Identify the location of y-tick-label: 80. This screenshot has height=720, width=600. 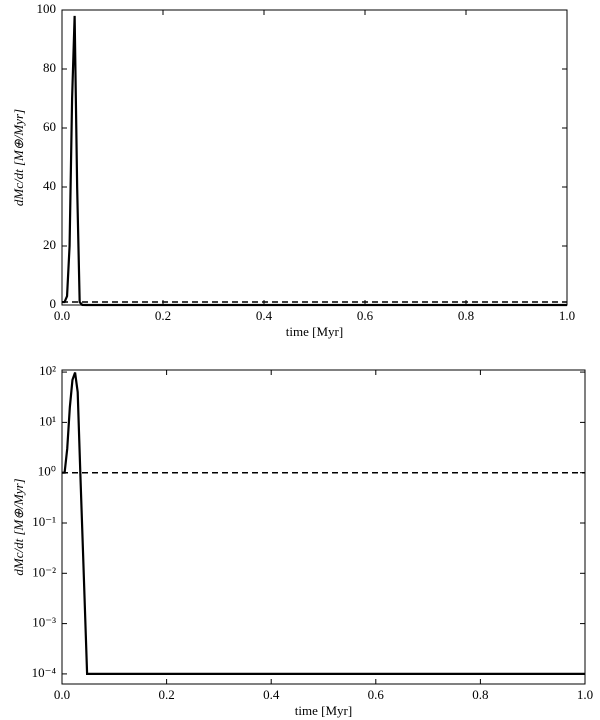
(49, 67).